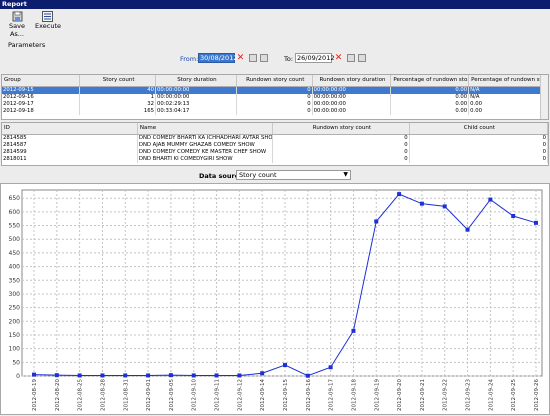  Describe the element at coordinates (70, 138) in the screenshot. I see `table-cell: 2814585` at that location.